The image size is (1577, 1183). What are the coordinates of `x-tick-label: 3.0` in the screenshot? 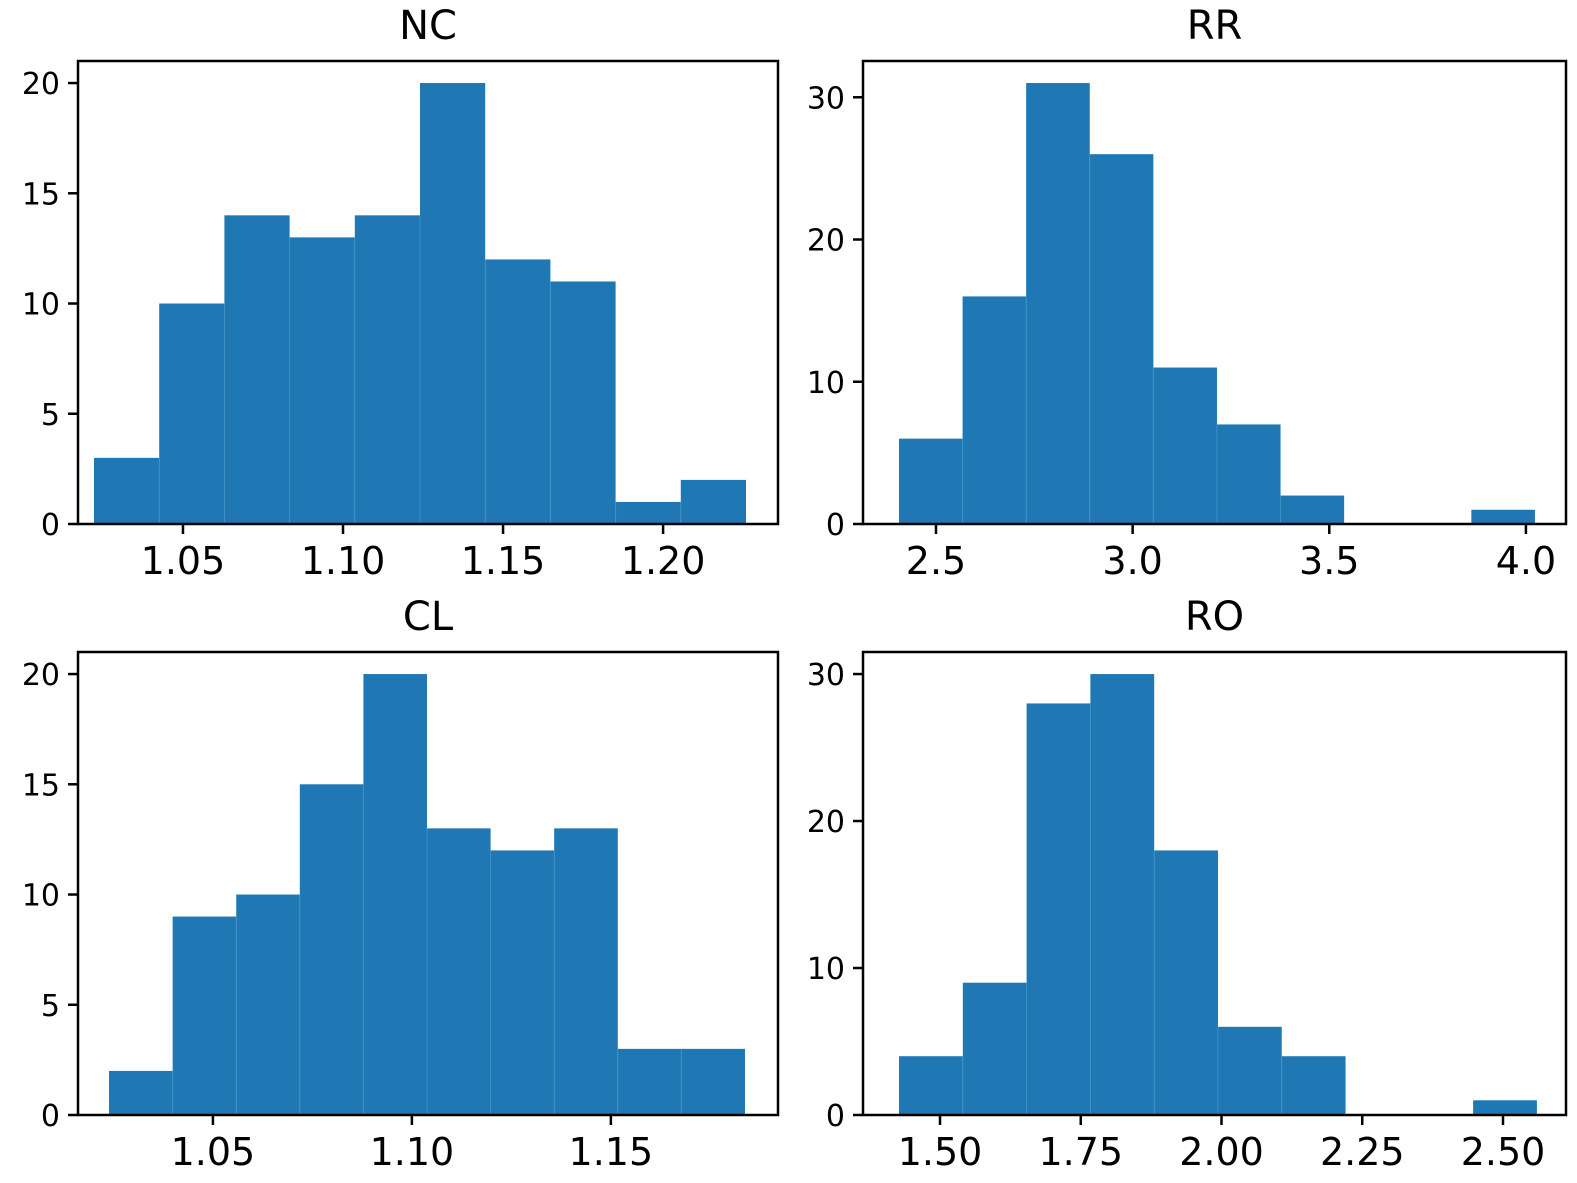 It's located at (1132, 561).